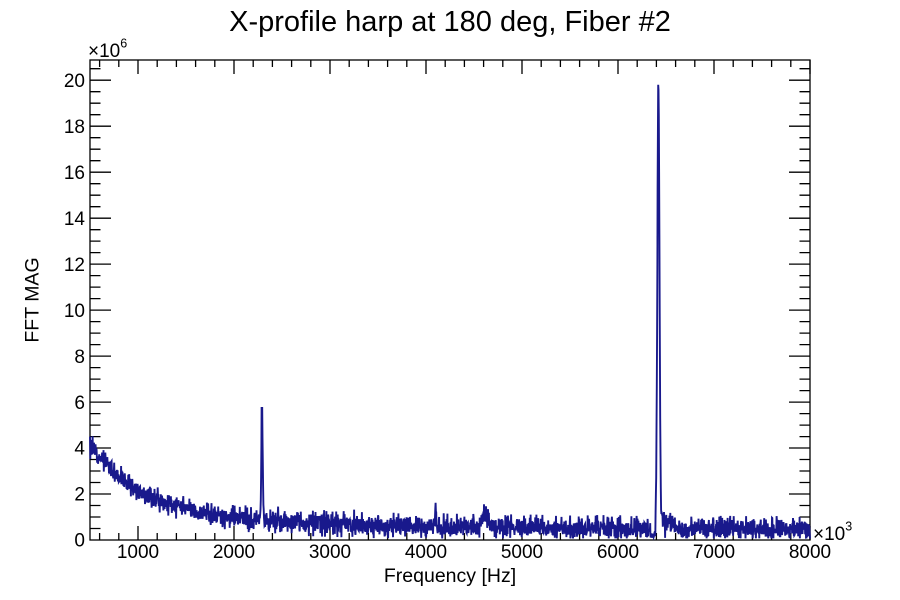 The image size is (900, 600). I want to click on svg-text: 8, so click(79, 357).